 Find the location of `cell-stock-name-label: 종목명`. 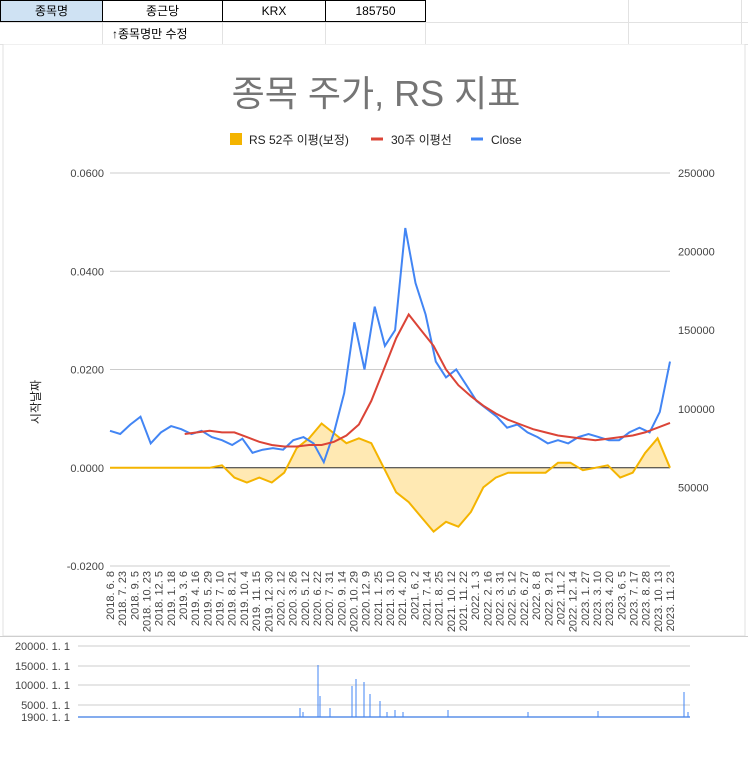

cell-stock-name-label: 종목명 is located at coordinates (51, 11).